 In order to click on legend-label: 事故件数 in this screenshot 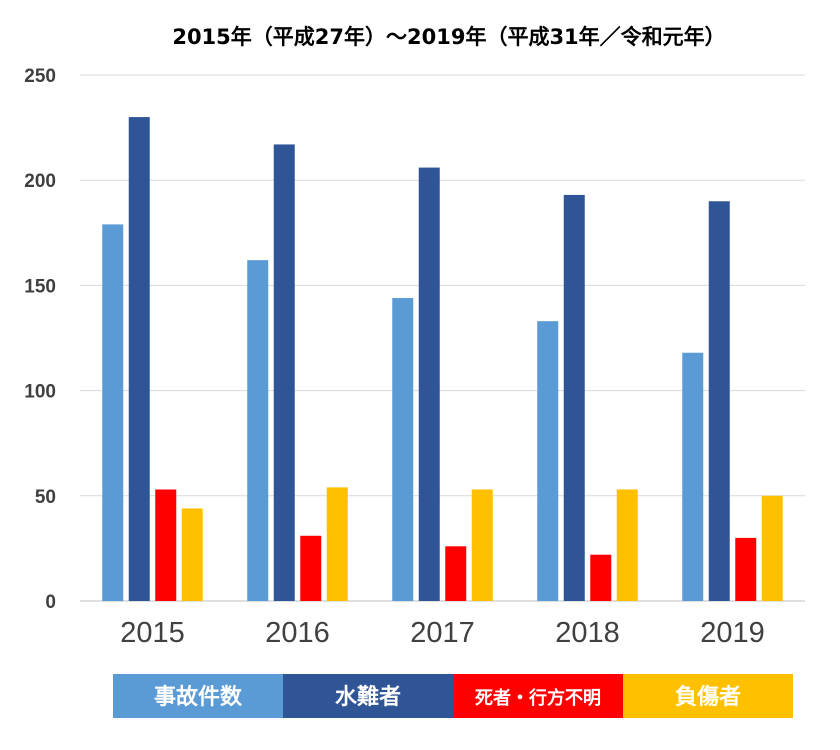, I will do `click(198, 697)`.